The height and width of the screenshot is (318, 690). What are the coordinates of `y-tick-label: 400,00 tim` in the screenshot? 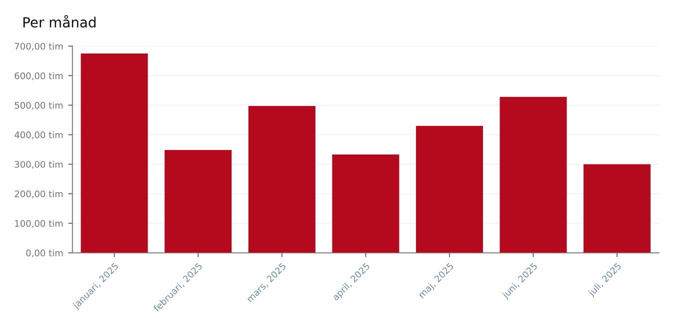 It's located at (38, 135).